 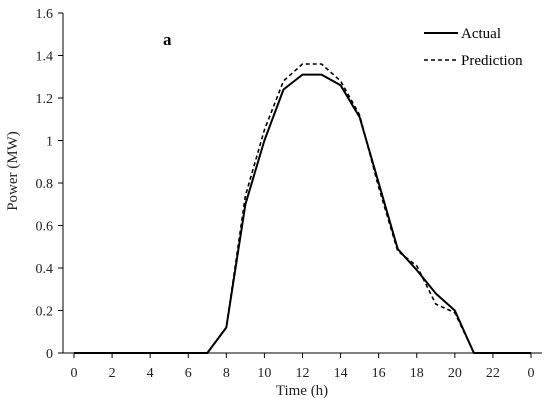 I want to click on x-tick-label: 10, so click(x=264, y=373).